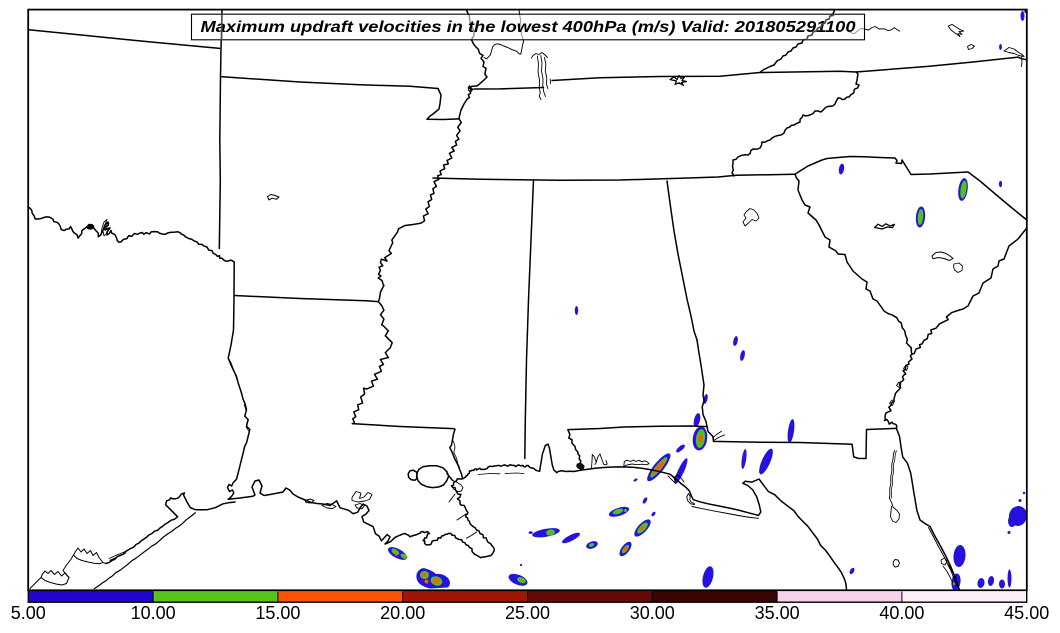 The width and height of the screenshot is (1060, 633). Describe the element at coordinates (277, 613) in the screenshot. I see `svg-text: 15.00` at that location.